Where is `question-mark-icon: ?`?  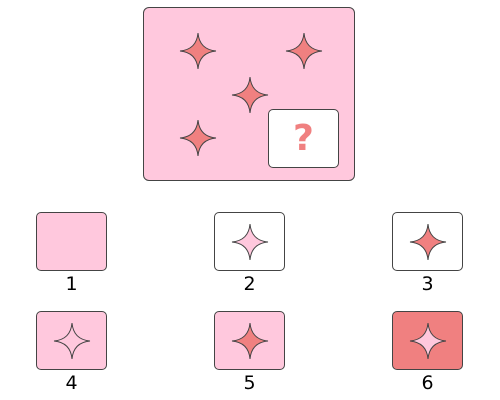 question-mark-icon: ? is located at coordinates (303, 138).